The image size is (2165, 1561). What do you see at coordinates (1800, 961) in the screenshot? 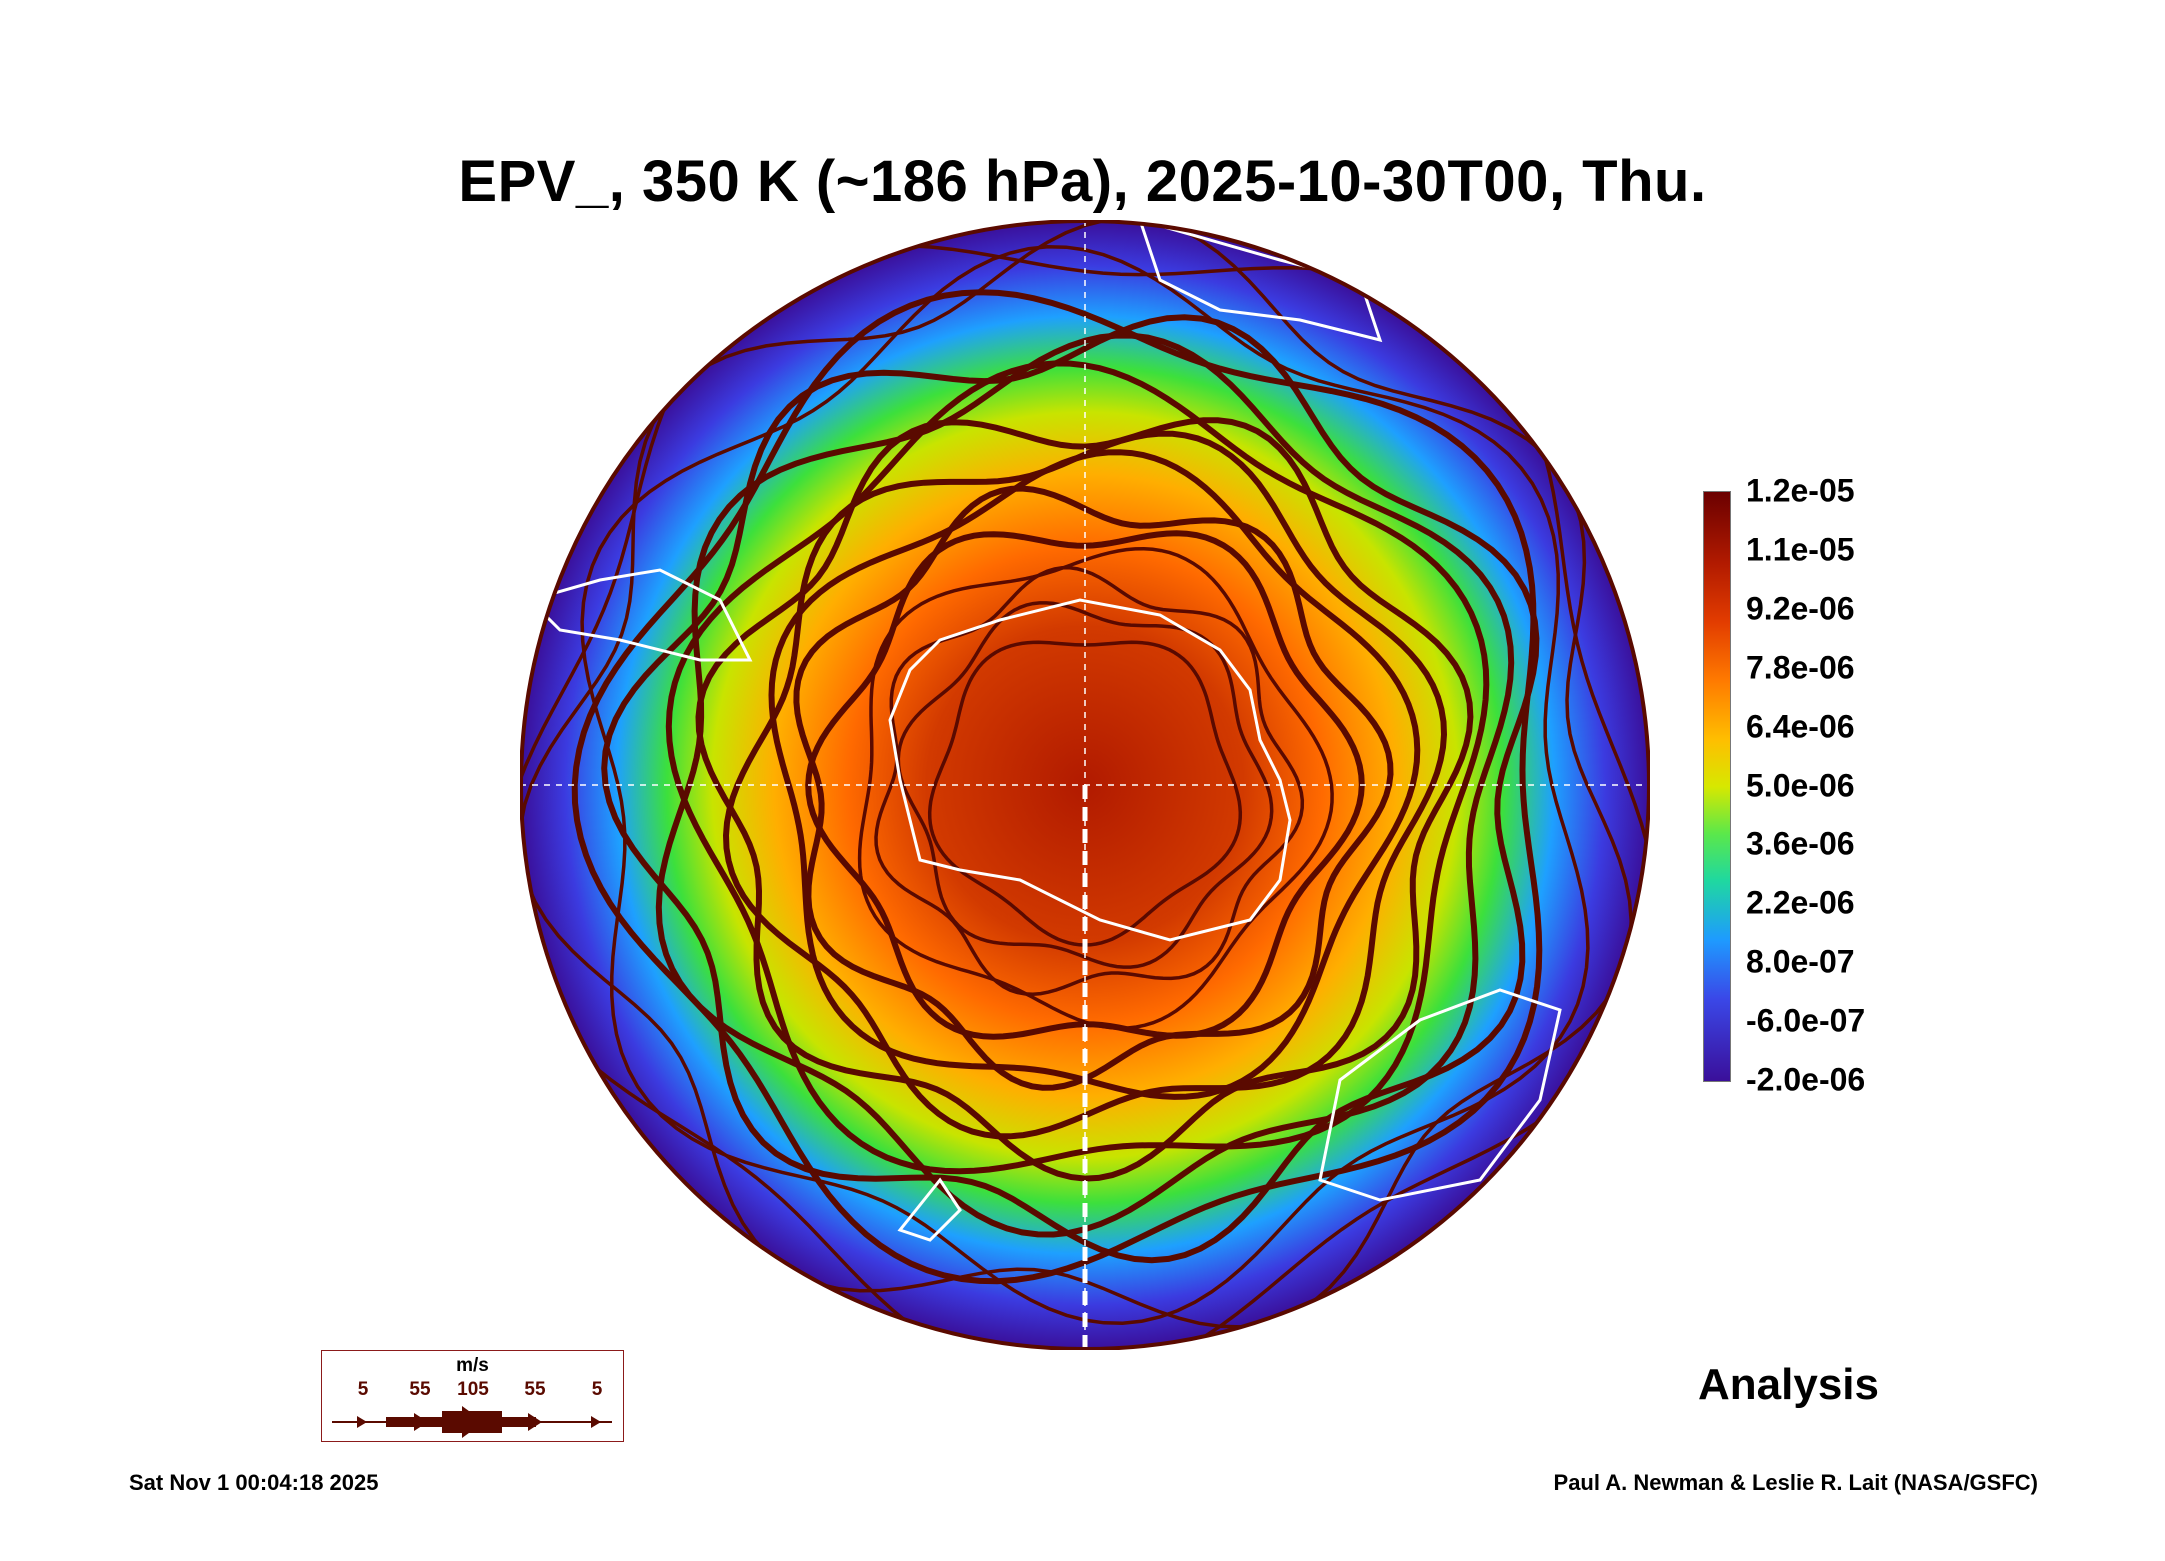
I see `colorbar-tick-label: 8.0e-07` at bounding box center [1800, 961].